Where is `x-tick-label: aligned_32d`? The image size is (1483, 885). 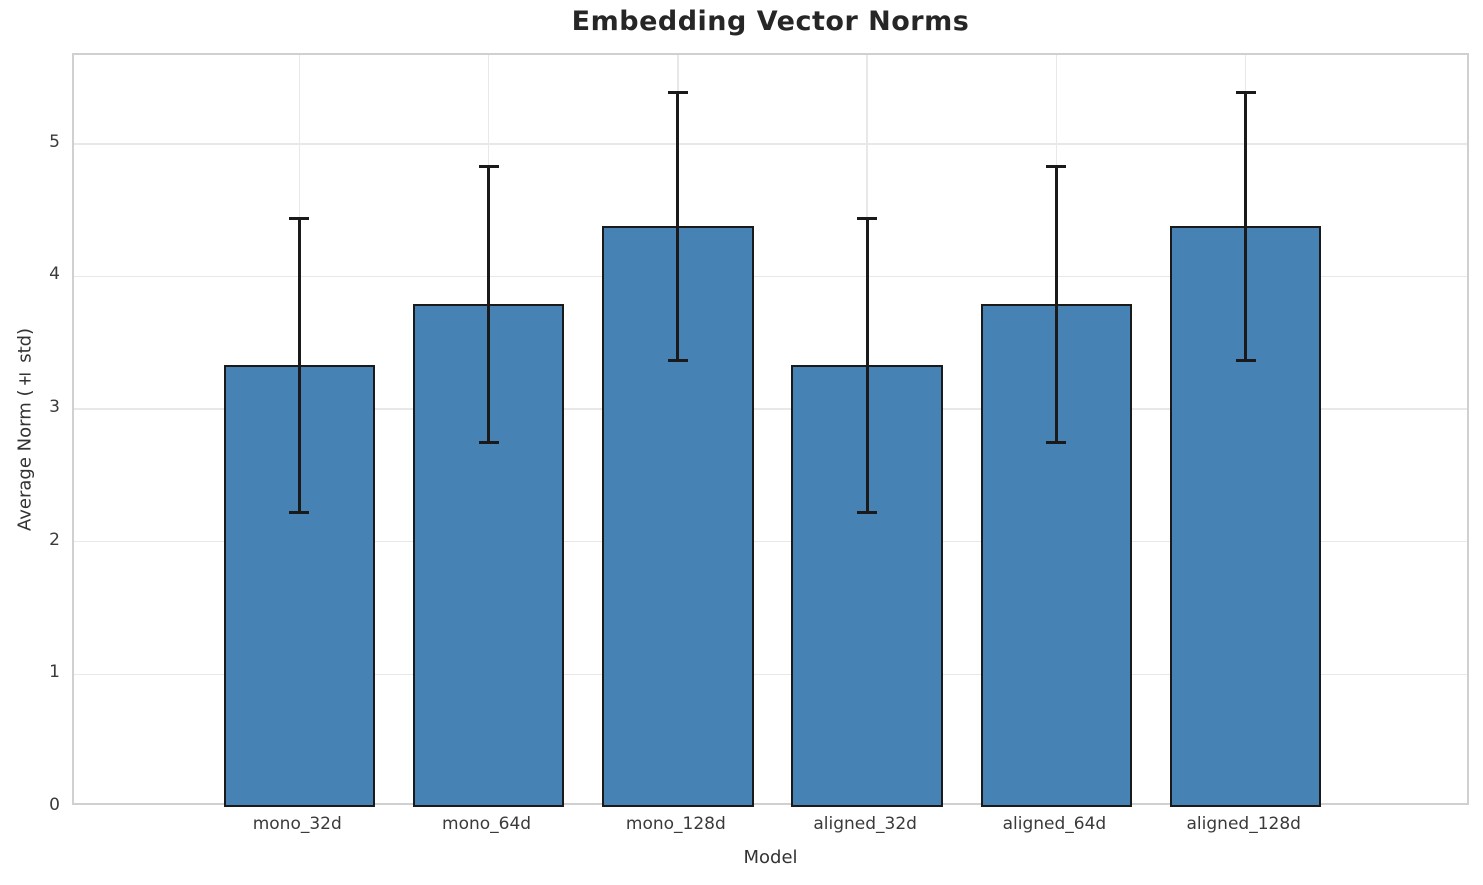 x-tick-label: aligned_32d is located at coordinates (865, 824).